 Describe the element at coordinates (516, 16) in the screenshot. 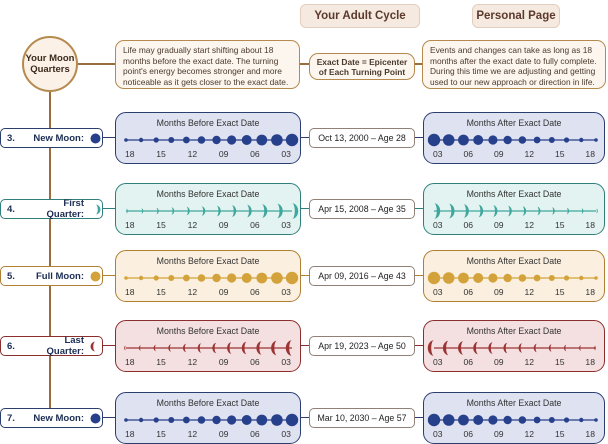

I see `tab-personal-page: Personal Page` at that location.